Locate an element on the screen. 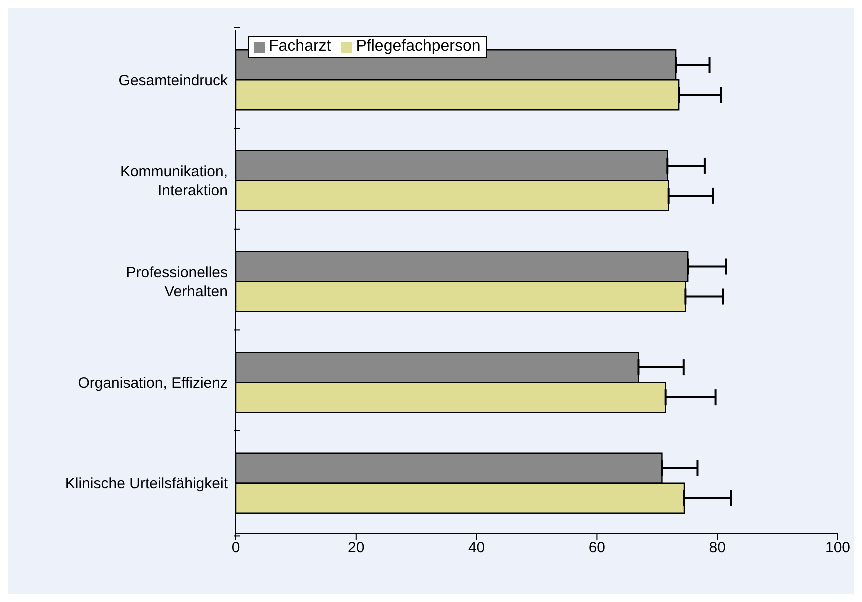  x-tick-label: 40 is located at coordinates (477, 548).